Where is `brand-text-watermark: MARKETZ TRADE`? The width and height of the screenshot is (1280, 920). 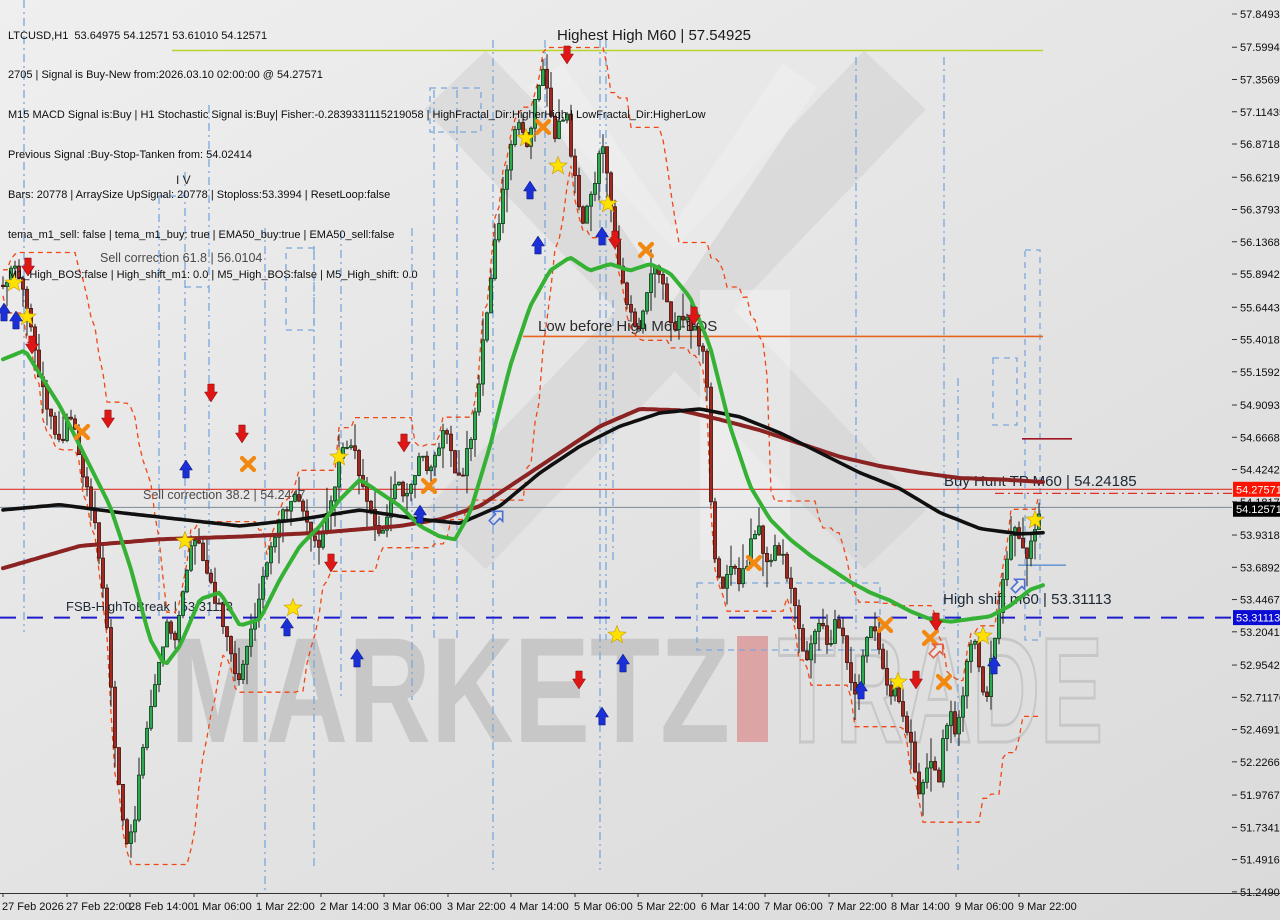 brand-text-watermark: MARKETZ TRADE is located at coordinates (637, 690).